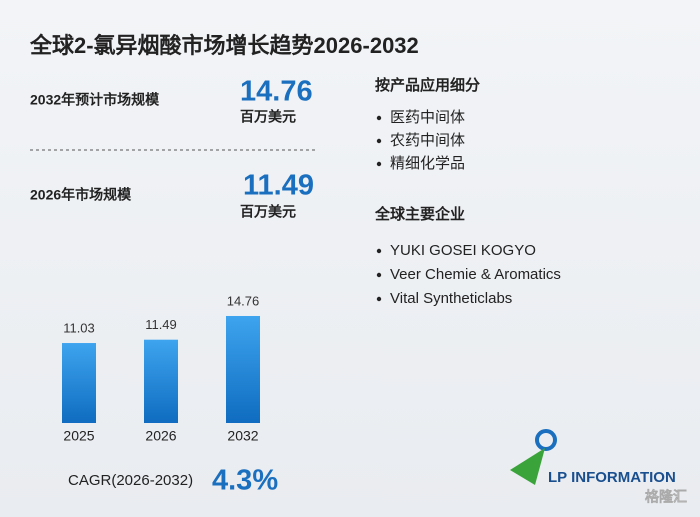 This screenshot has width=700, height=517. Describe the element at coordinates (245, 481) in the screenshot. I see `cagr-value: 4.3%` at that location.